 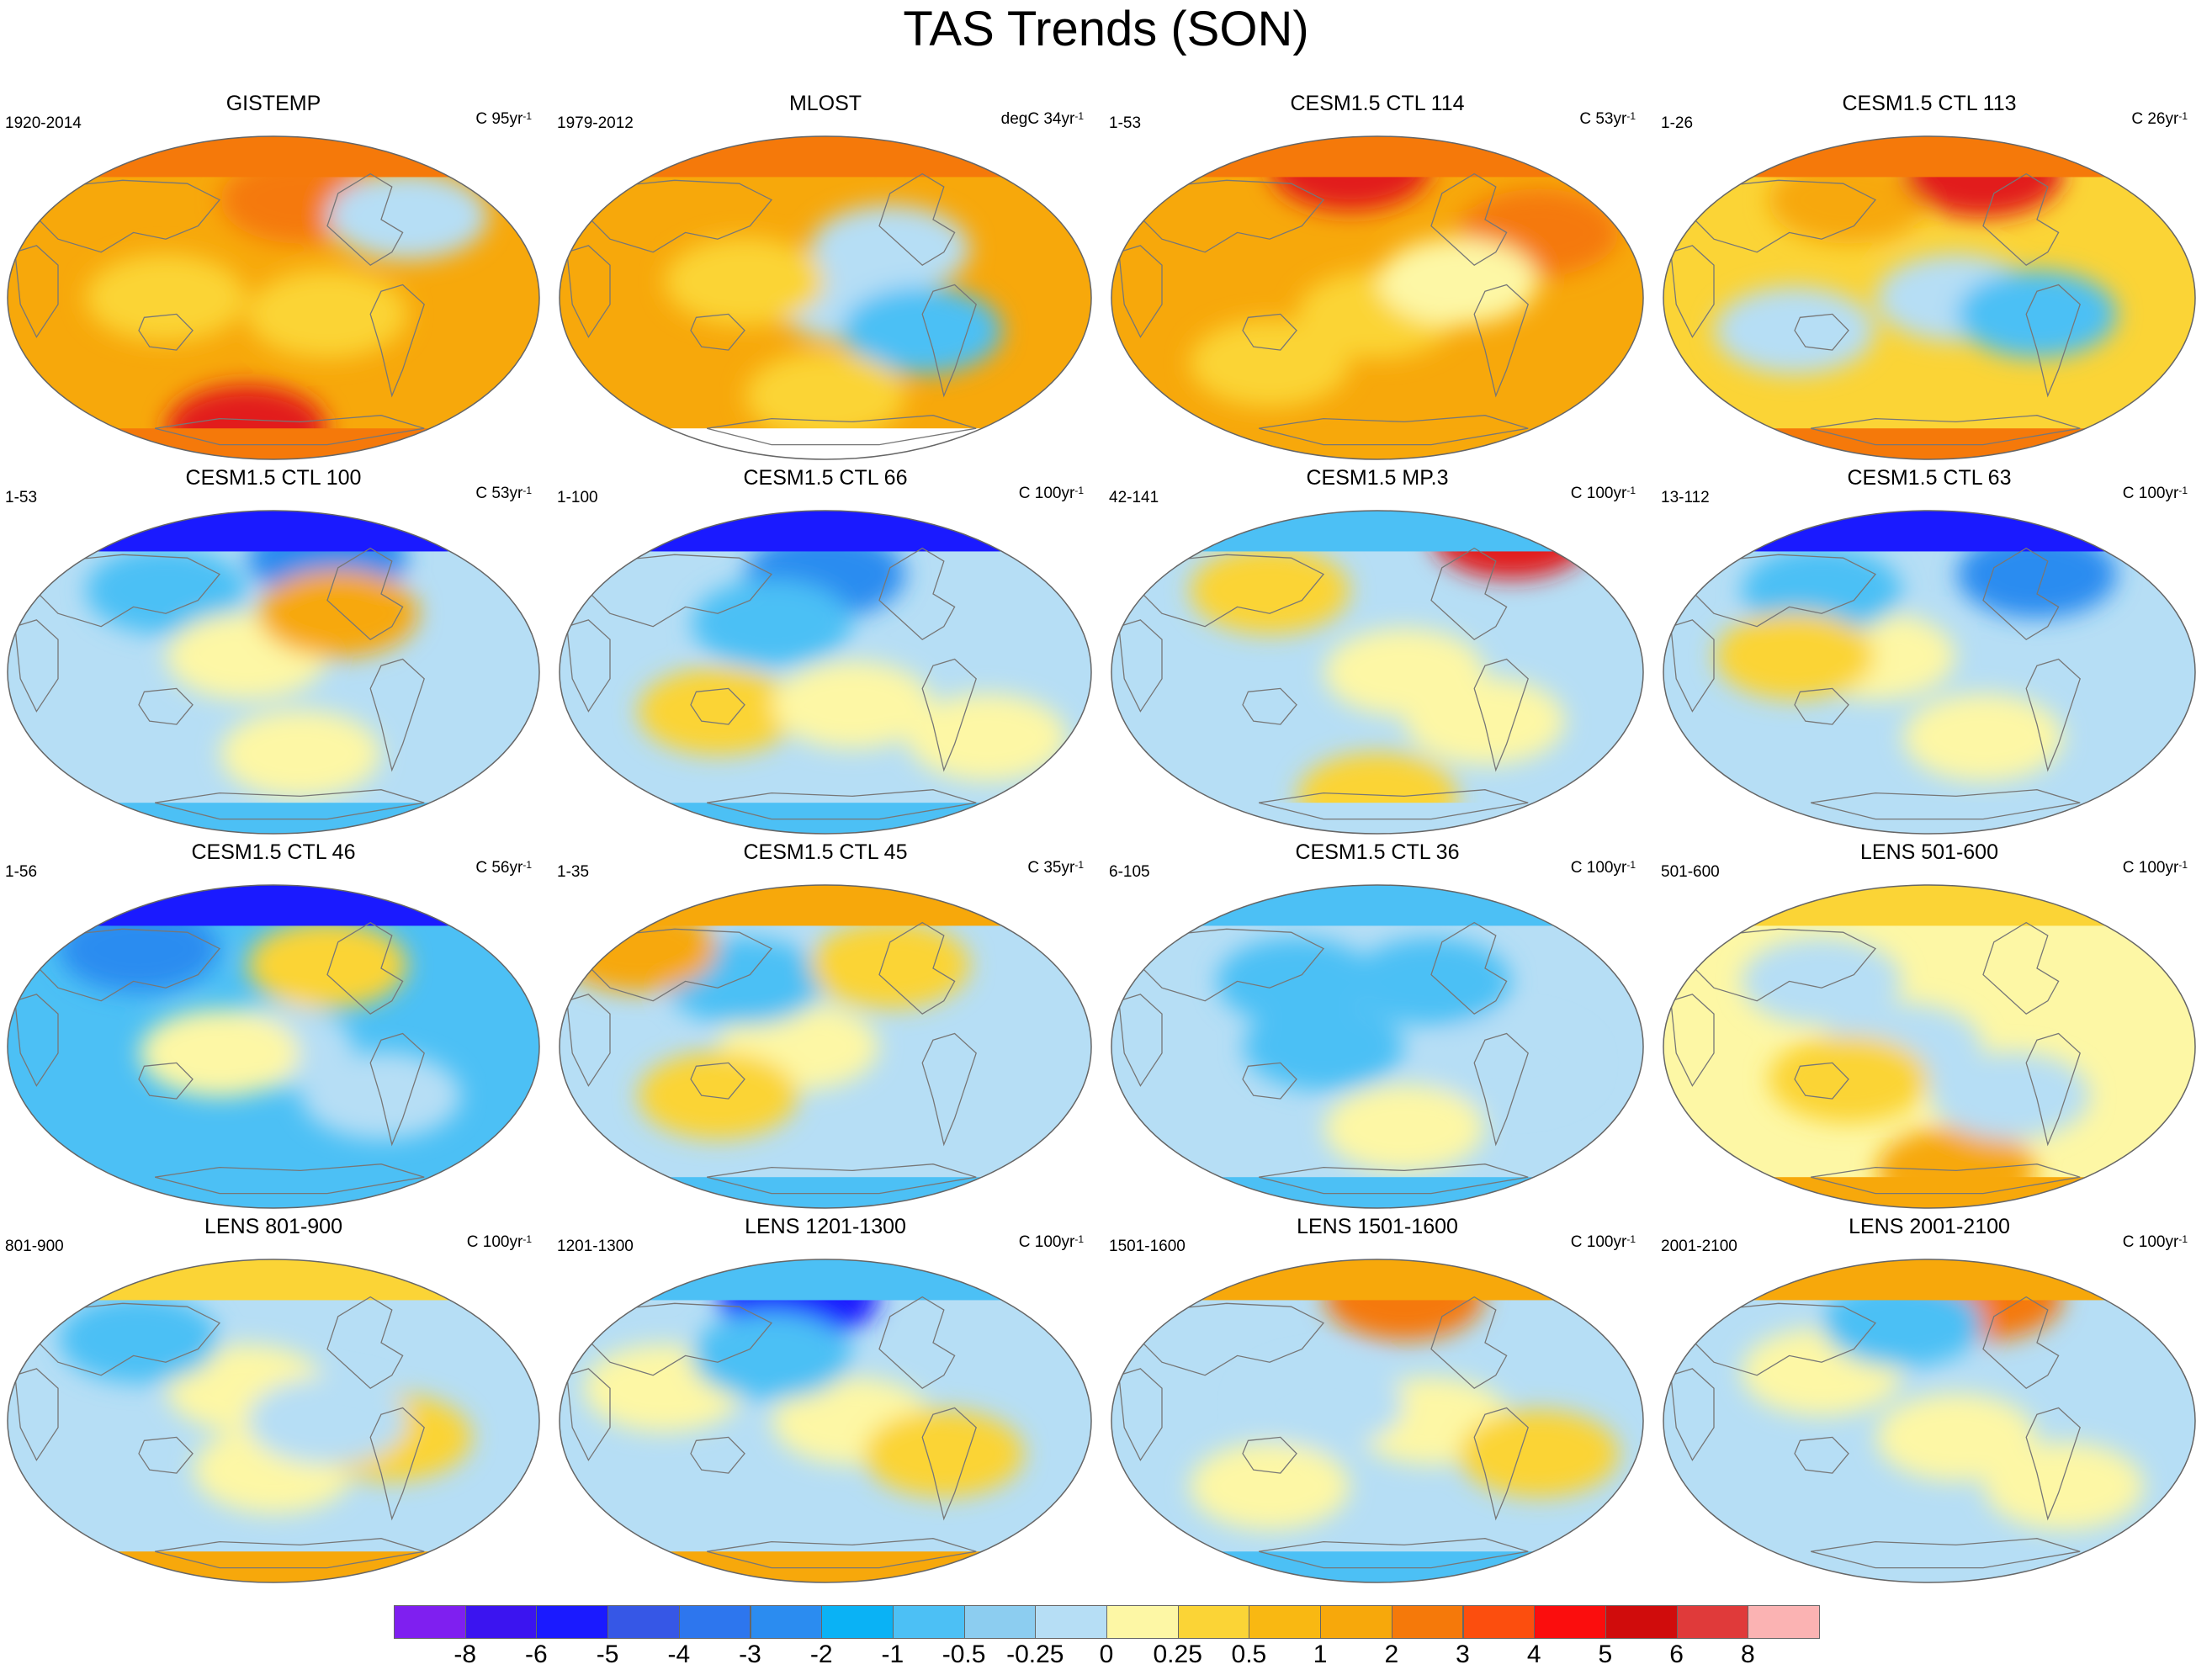 I want to click on map-panel: CESM1.5 CTL 114 1-53 C 53yr-1, so click(x=1377, y=278).